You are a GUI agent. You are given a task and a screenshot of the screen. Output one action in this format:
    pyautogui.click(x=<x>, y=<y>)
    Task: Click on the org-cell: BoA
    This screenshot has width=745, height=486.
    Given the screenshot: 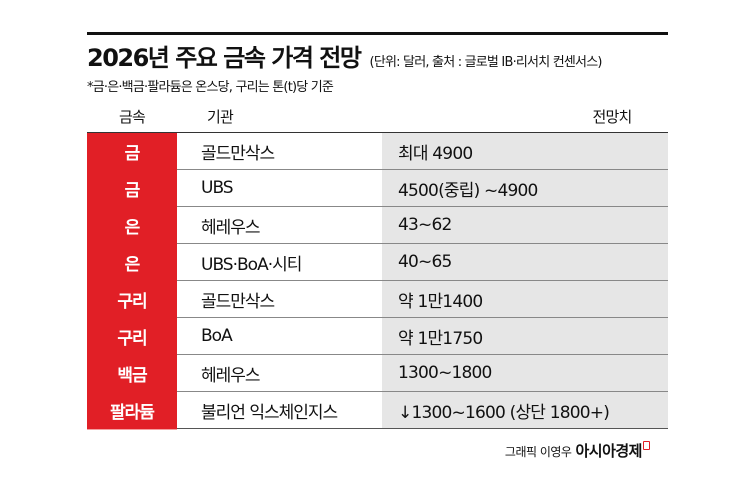 What is the action you would take?
    pyautogui.click(x=279, y=336)
    